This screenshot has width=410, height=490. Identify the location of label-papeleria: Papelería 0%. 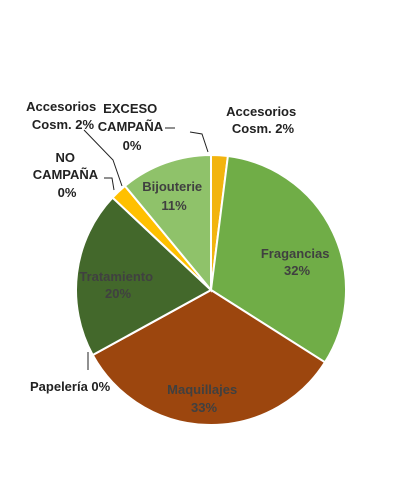
(70, 386).